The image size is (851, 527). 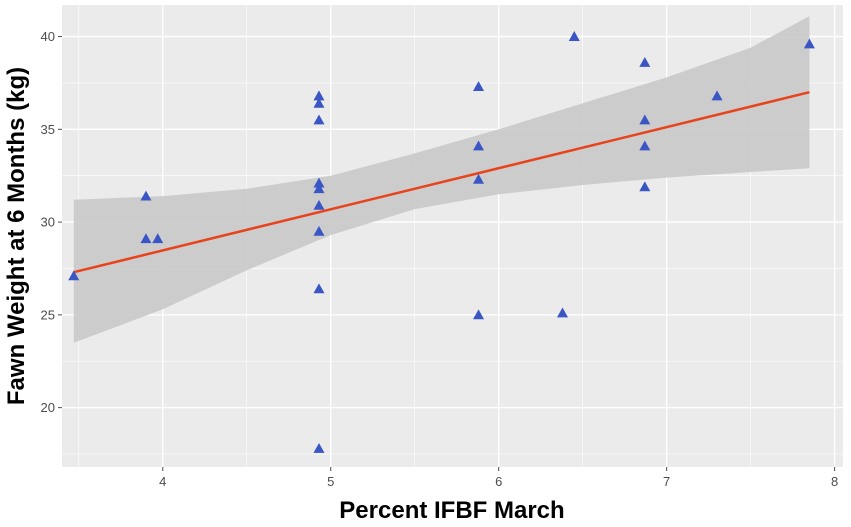 What do you see at coordinates (48, 36) in the screenshot?
I see `y-tick-label: 40` at bounding box center [48, 36].